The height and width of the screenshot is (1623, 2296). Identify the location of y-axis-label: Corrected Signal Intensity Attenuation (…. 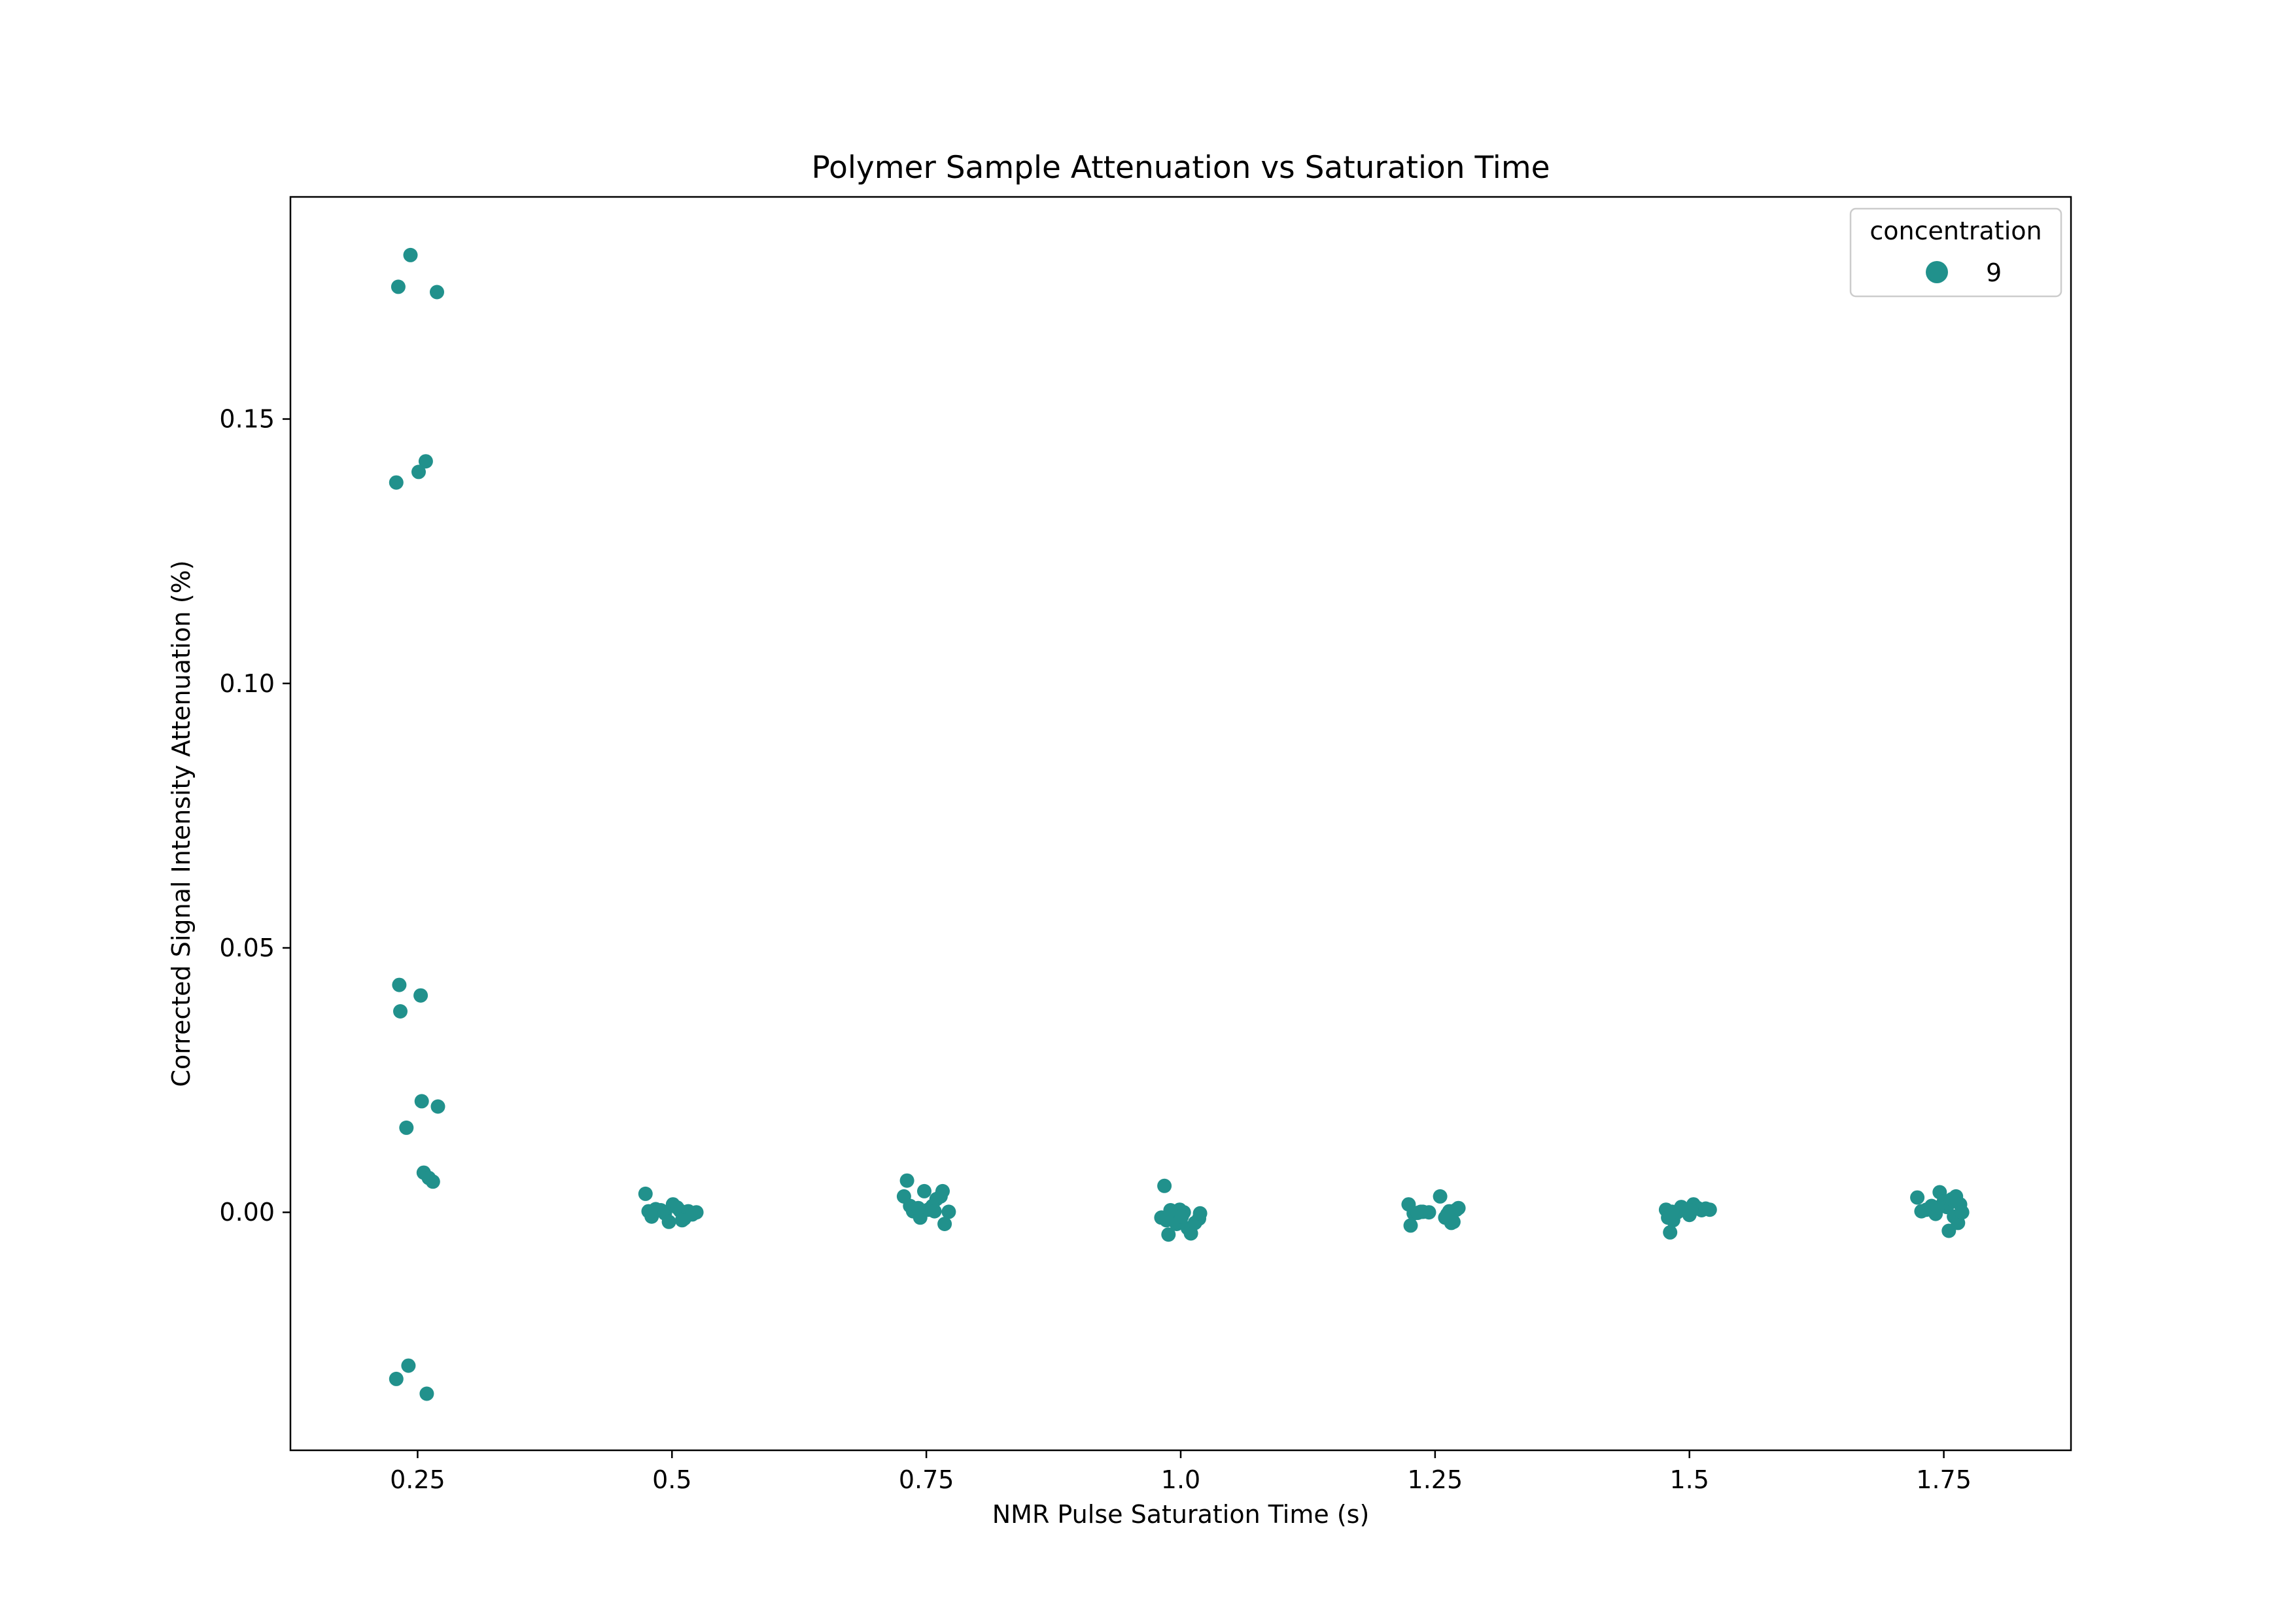
(181, 824).